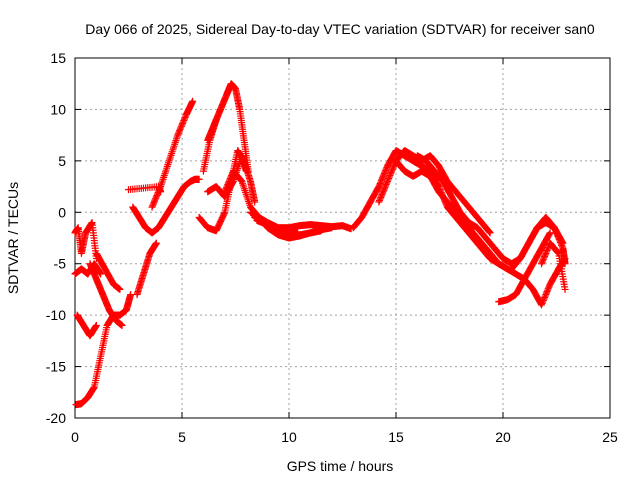  I want to click on series-trace-j, so click(227, 191).